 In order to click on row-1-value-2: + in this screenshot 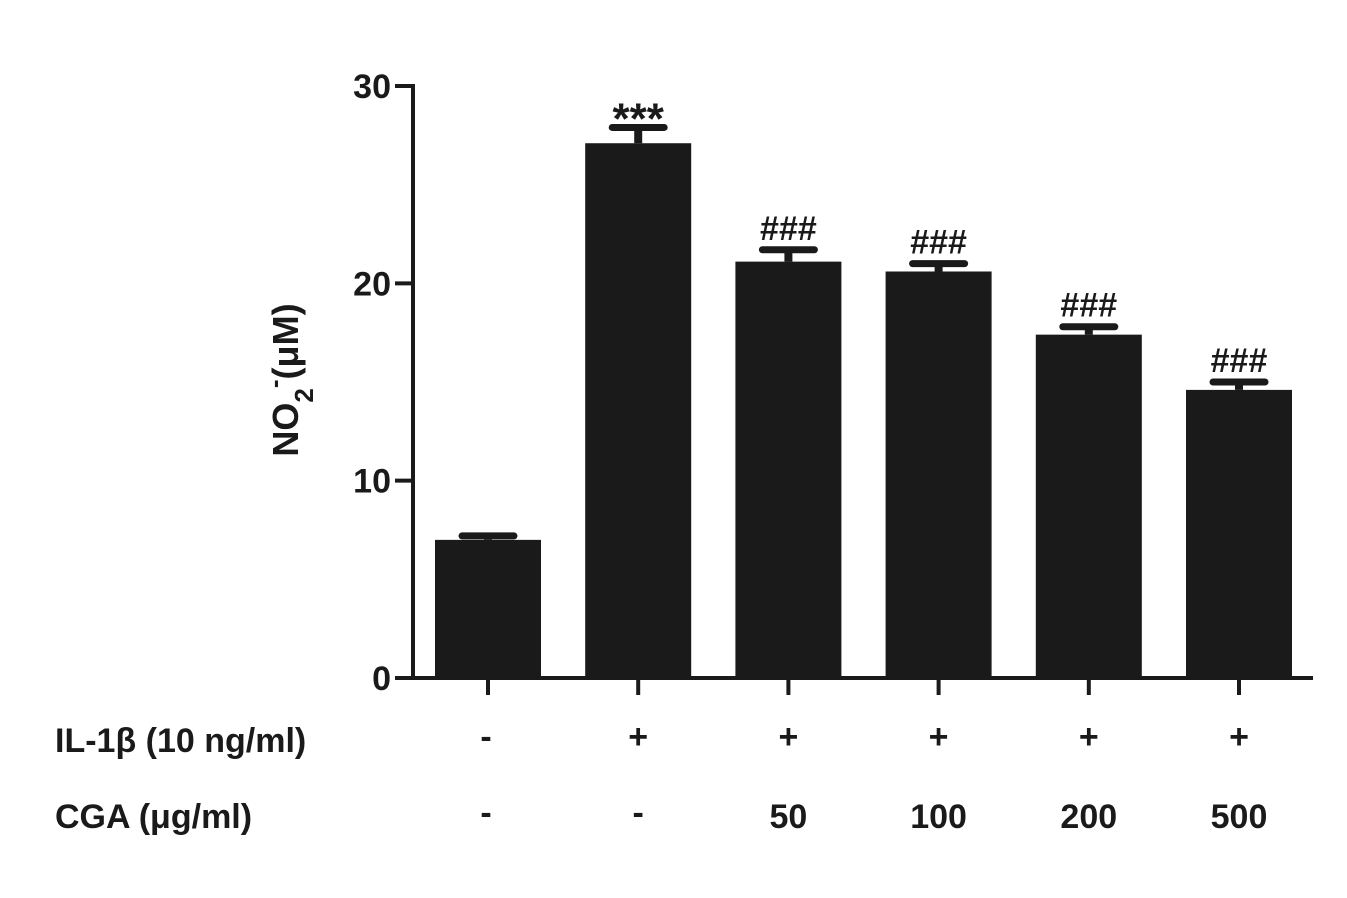, I will do `click(638, 737)`.